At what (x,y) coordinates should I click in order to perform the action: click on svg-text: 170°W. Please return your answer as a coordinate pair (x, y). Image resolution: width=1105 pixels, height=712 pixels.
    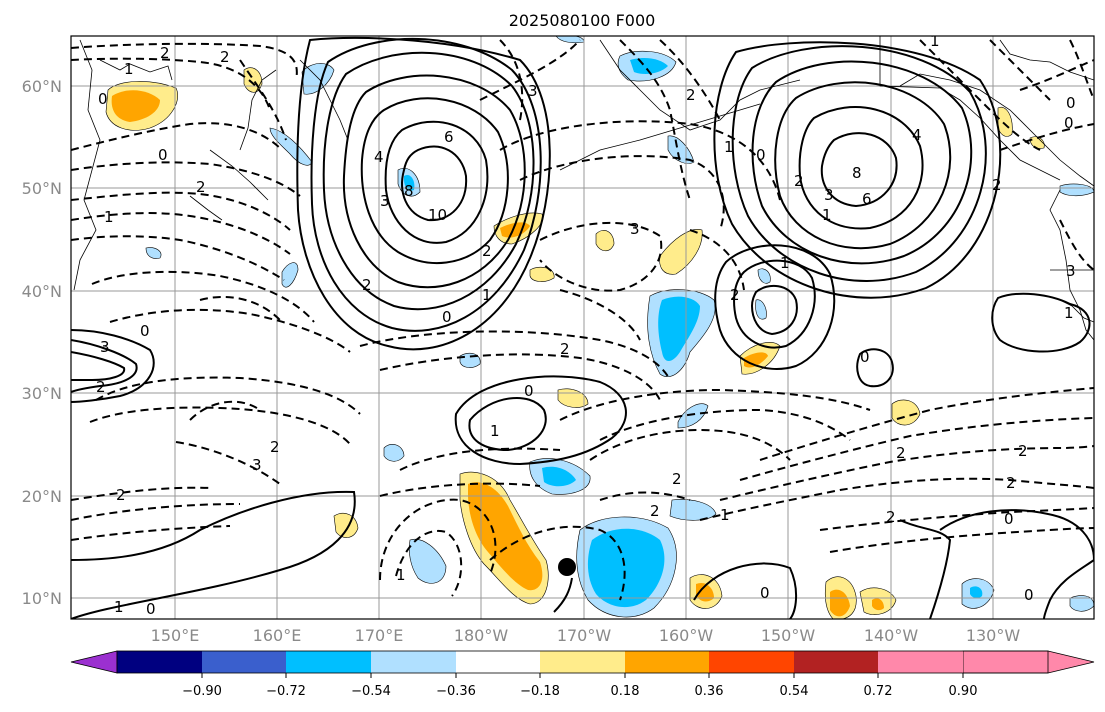
    Looking at the image, I should click on (584, 635).